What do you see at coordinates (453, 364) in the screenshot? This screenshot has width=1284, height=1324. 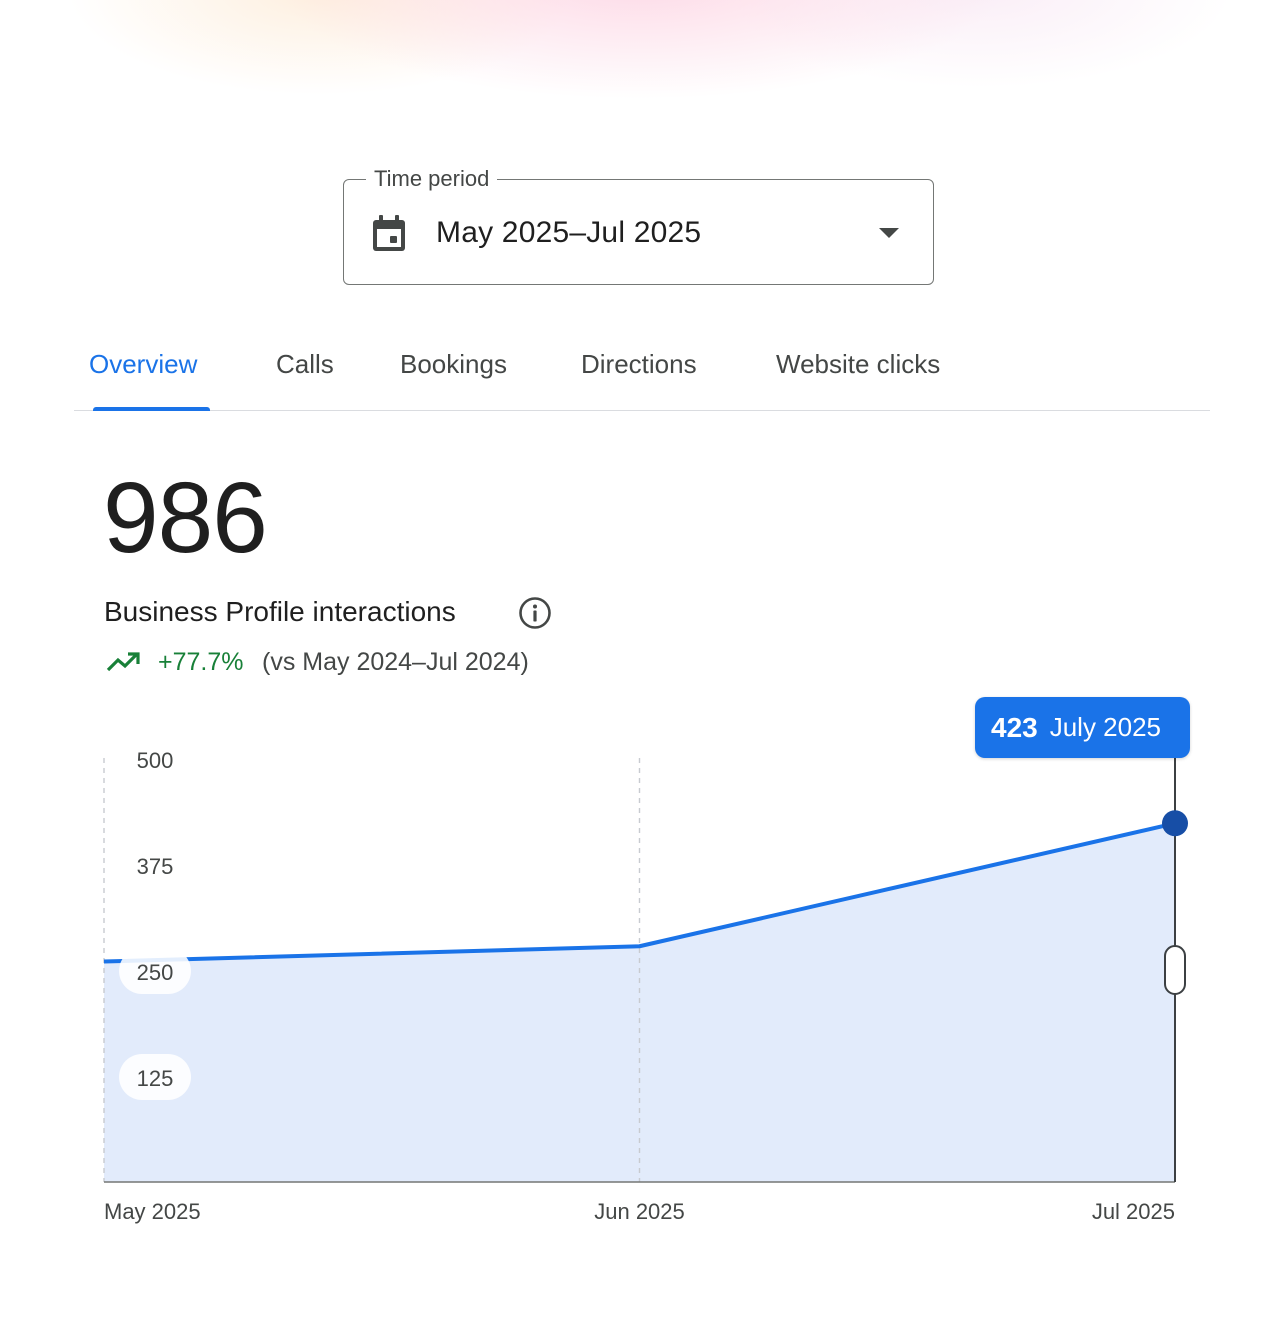 I see `tab-bookings: Bookings` at bounding box center [453, 364].